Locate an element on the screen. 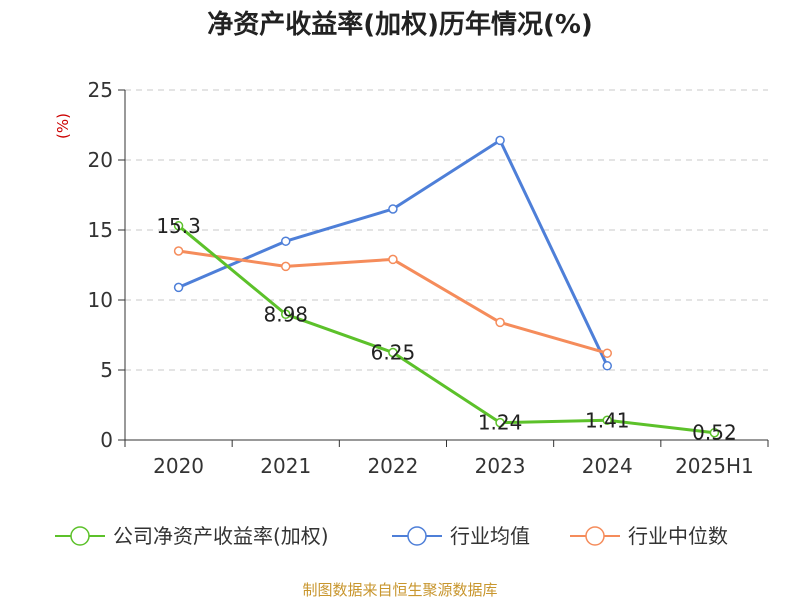 The width and height of the screenshot is (800, 600). chart-title: 净资产收益率(加权)历年情况(%) is located at coordinates (400, 24).